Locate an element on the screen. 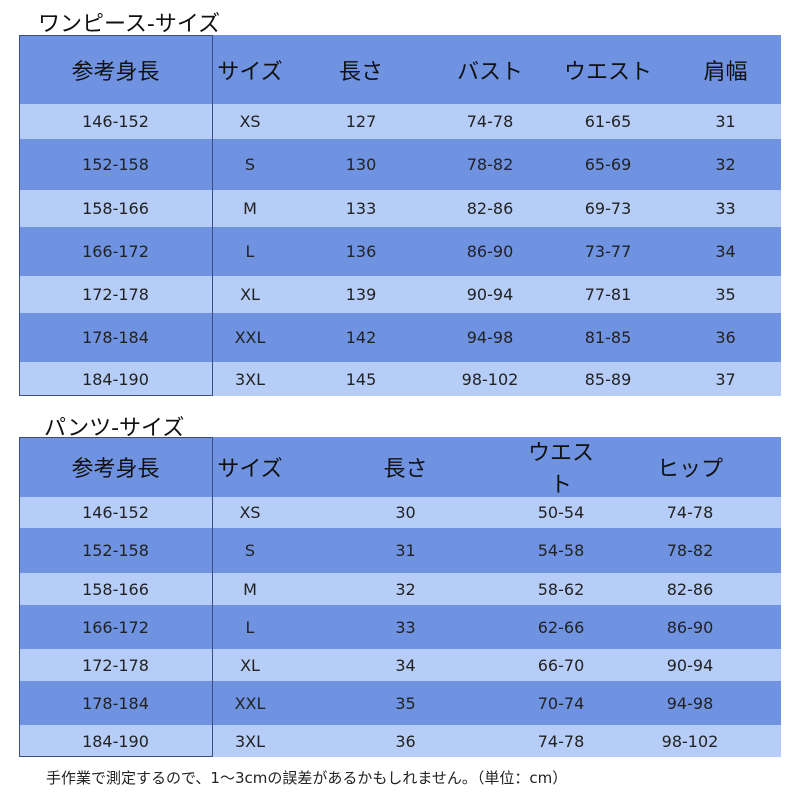 This screenshot has width=800, height=800. table-row: 158-166 M 133 82-86 69-73 33 is located at coordinates (400, 208).